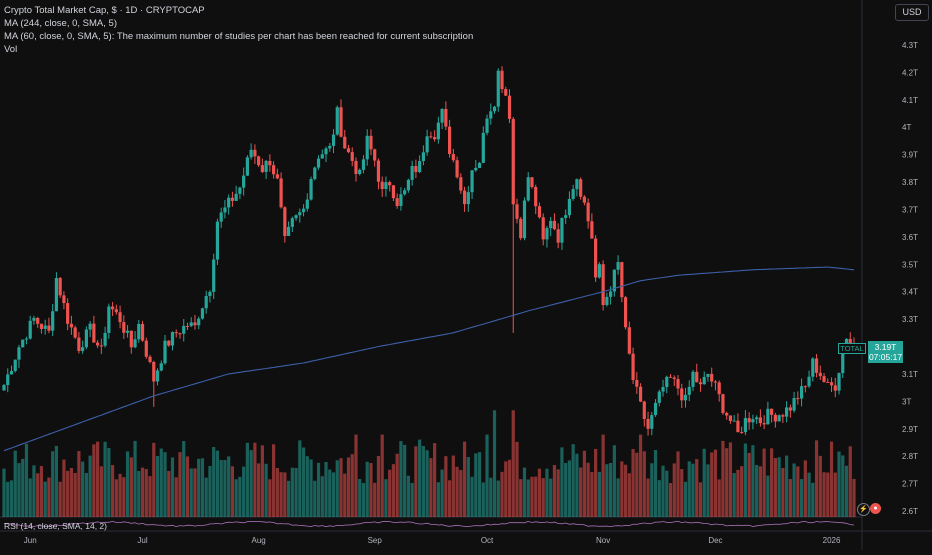 The height and width of the screenshot is (555, 932). What do you see at coordinates (875, 508) in the screenshot?
I see `replay-icon: ●` at bounding box center [875, 508].